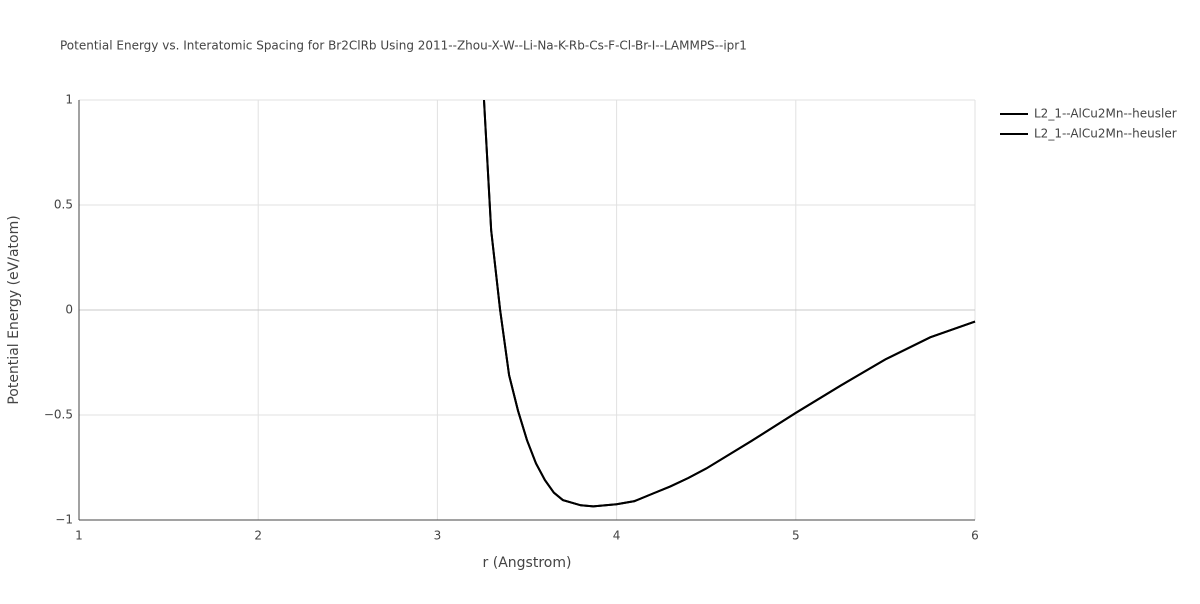 Image resolution: width=1200 pixels, height=604 pixels. I want to click on x-axis-label: r (Angstrom), so click(527, 563).